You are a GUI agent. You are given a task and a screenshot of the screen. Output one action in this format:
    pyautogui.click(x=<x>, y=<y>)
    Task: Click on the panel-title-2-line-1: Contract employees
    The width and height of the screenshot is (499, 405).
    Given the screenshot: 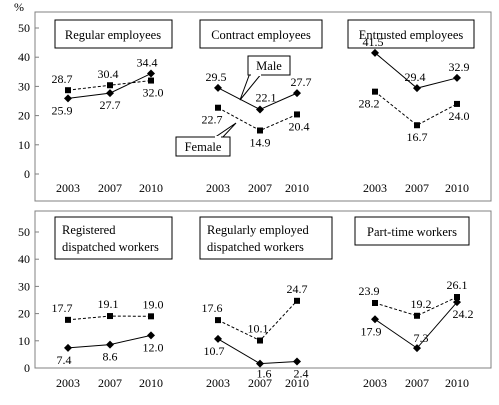 What is the action you would take?
    pyautogui.click(x=261, y=35)
    